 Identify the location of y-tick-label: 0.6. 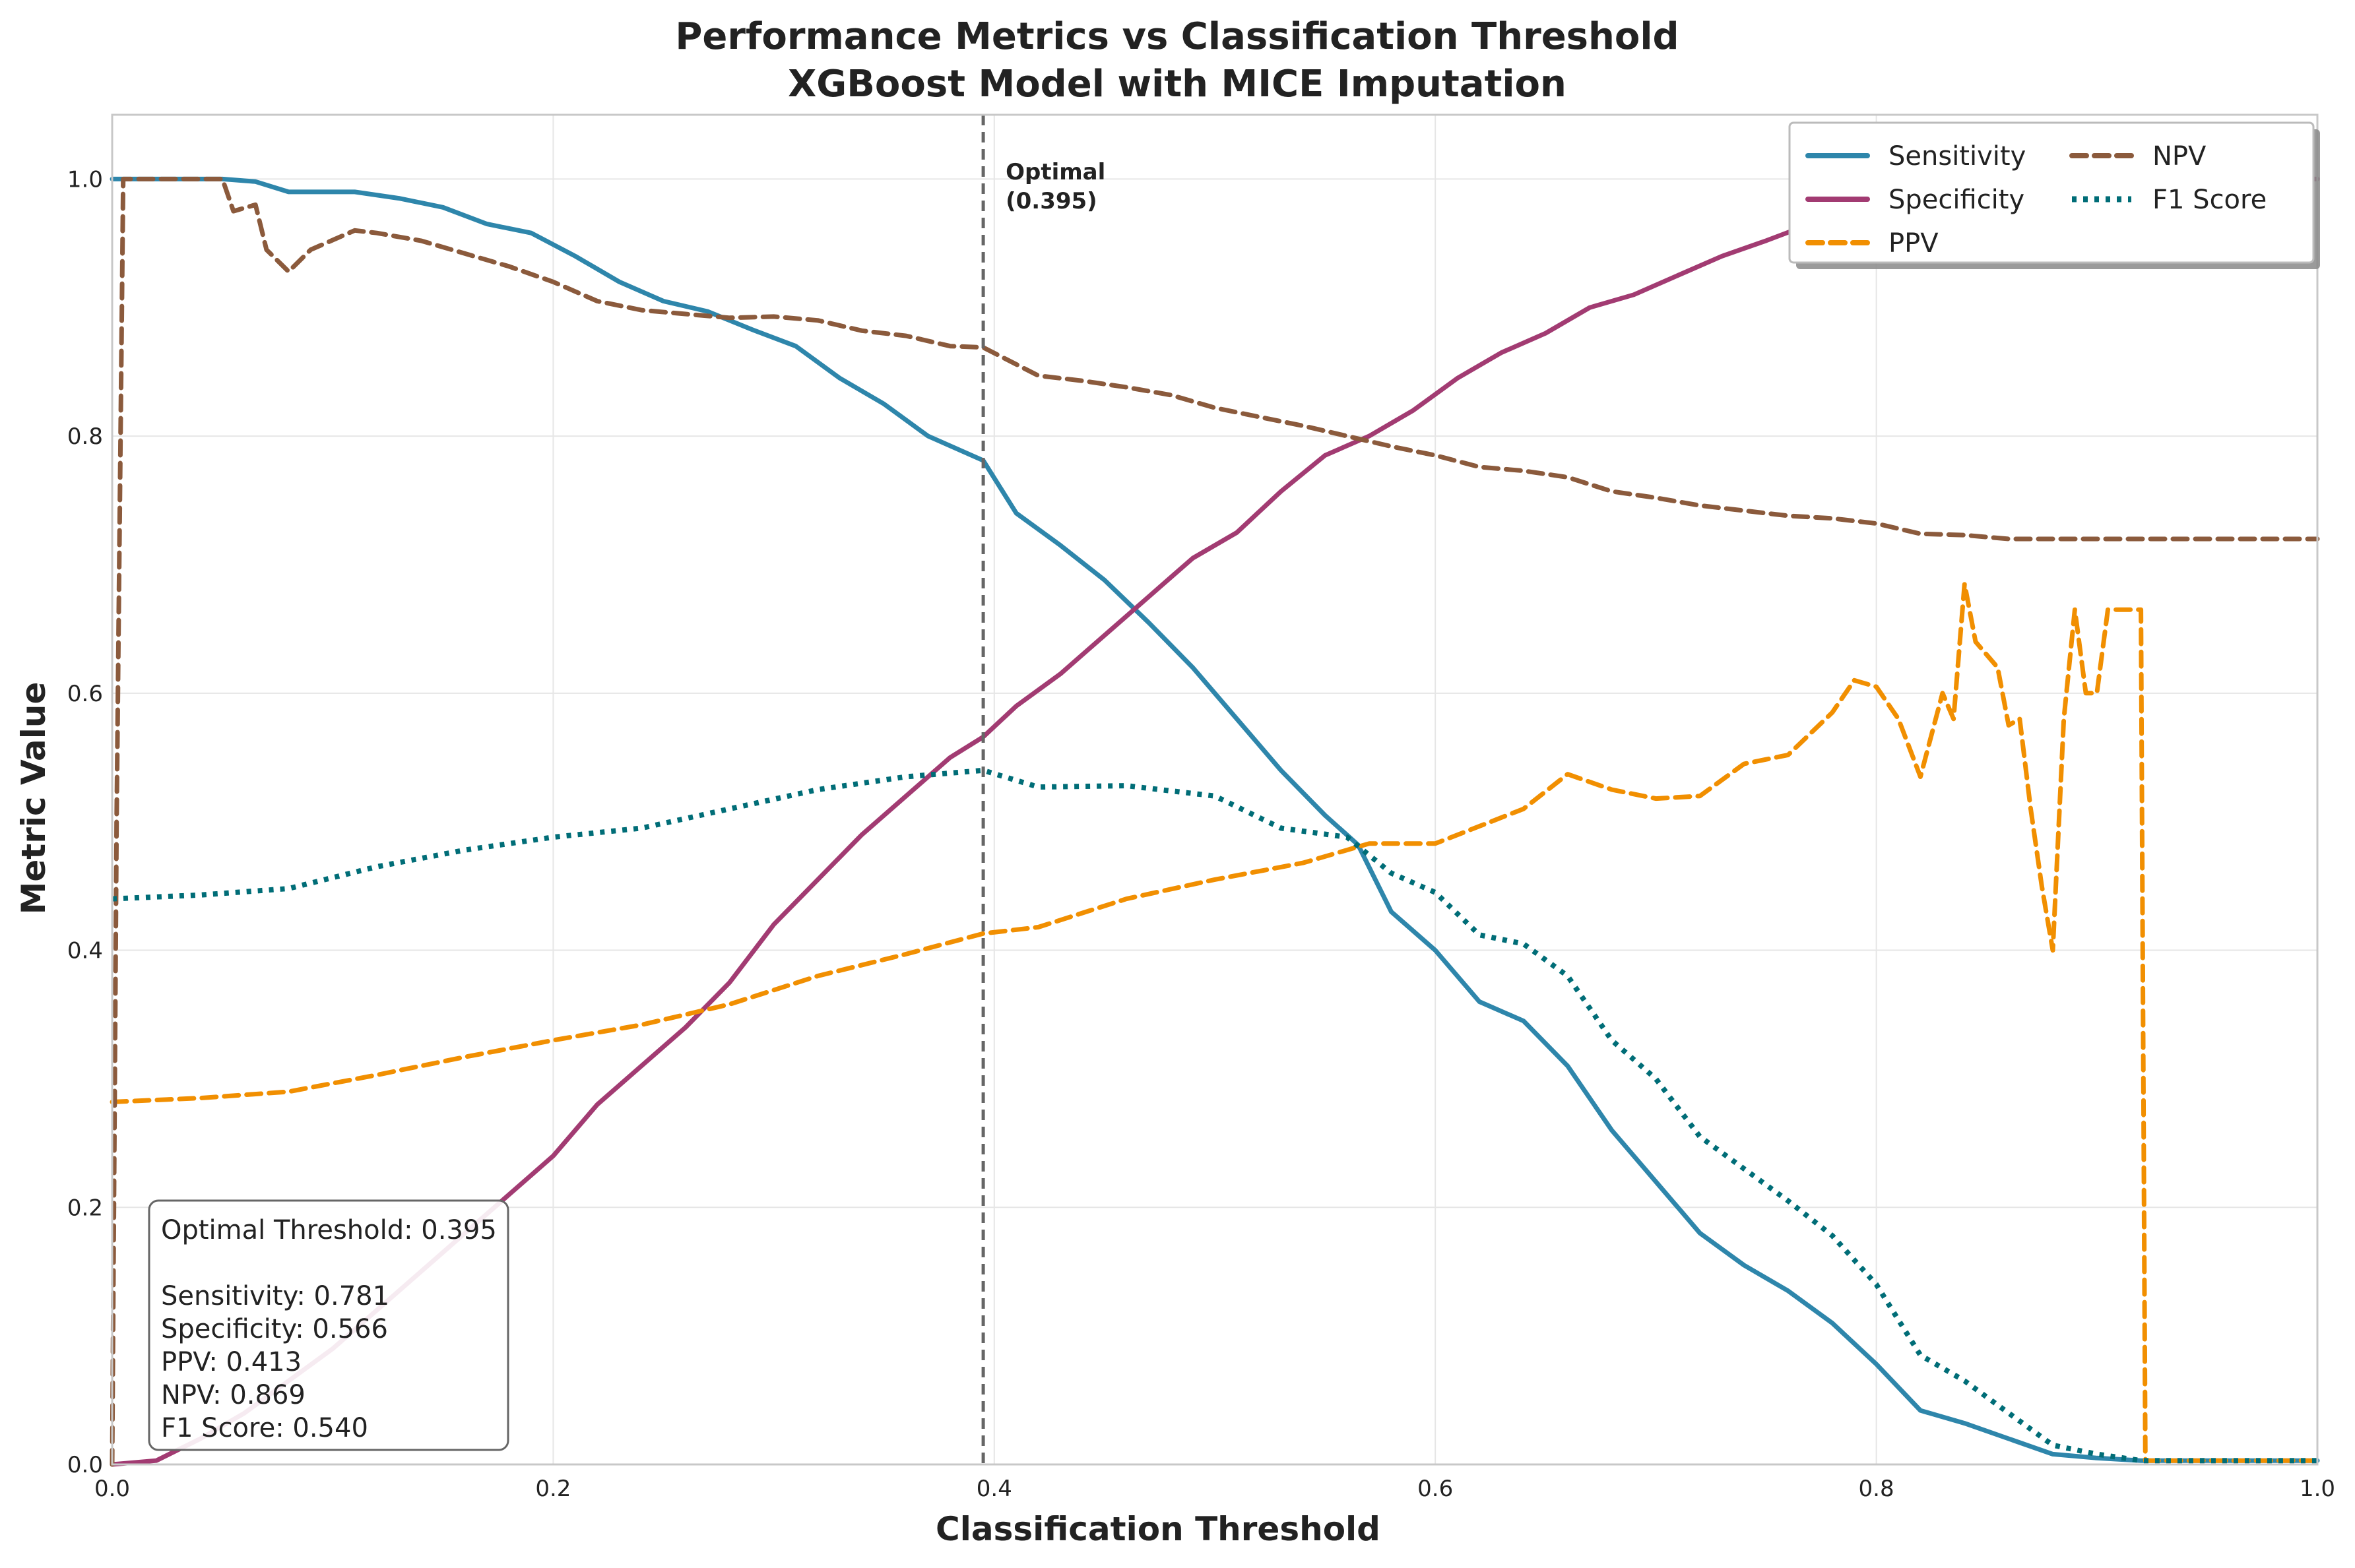
(85, 694).